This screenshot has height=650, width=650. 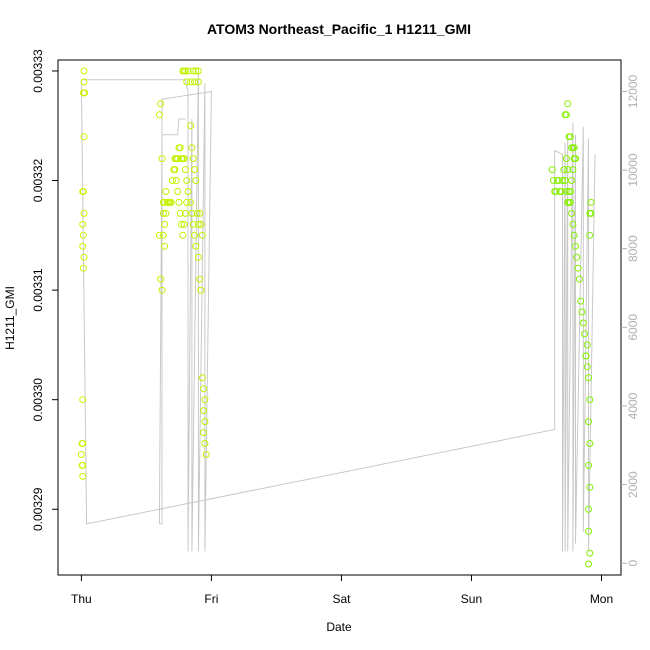 I want to click on y-right-tick-label: 12000, so click(x=633, y=91).